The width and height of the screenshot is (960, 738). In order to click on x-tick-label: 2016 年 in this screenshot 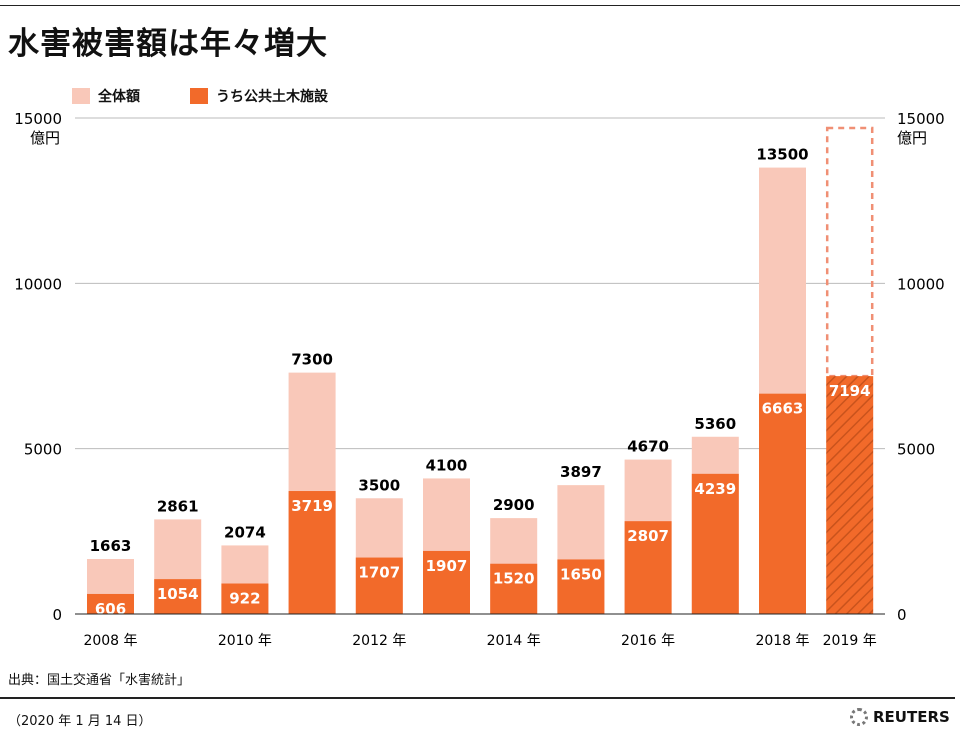, I will do `click(648, 641)`.